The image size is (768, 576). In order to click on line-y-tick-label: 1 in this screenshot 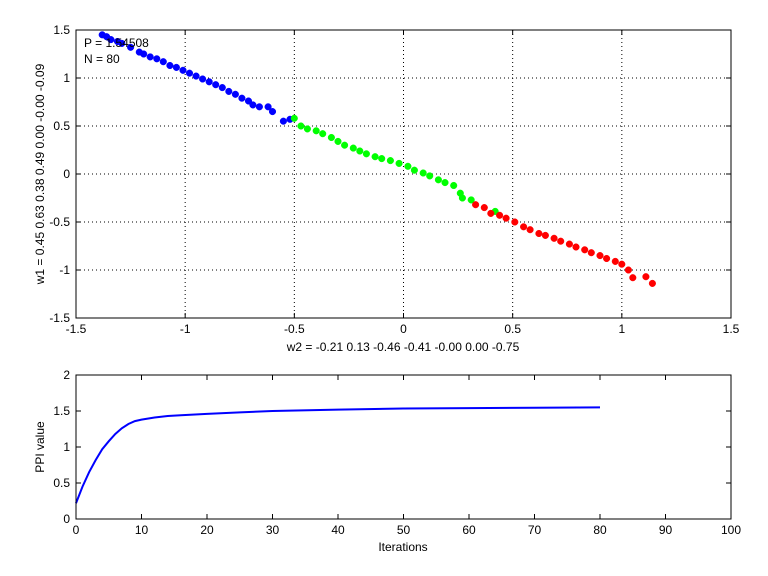, I will do `click(66, 447)`.